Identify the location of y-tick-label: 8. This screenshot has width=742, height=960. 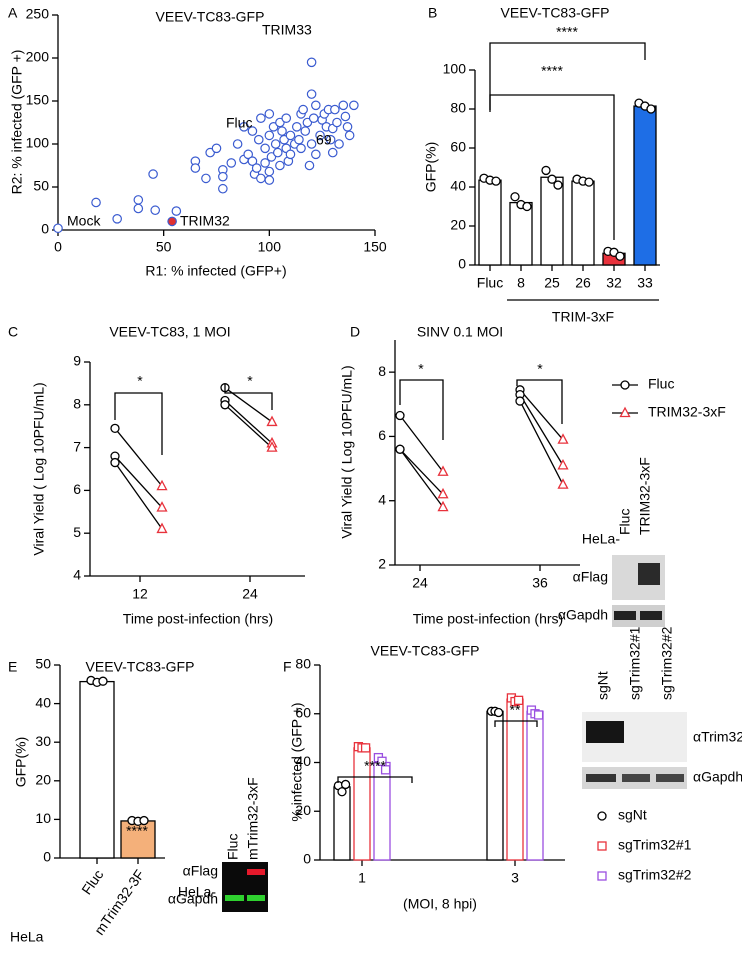
(77, 404).